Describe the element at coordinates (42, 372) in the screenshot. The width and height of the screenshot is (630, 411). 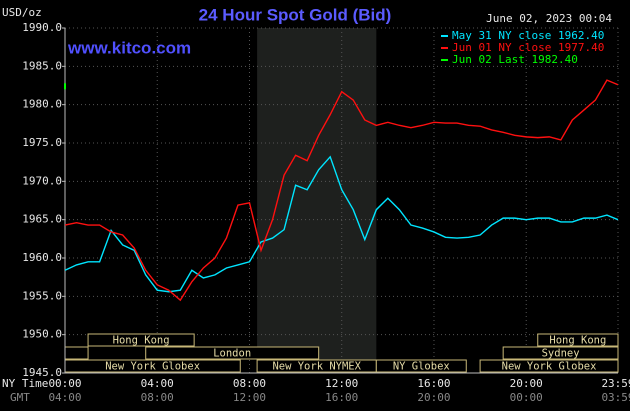
I see `y-tick-label: 1945.0` at that location.